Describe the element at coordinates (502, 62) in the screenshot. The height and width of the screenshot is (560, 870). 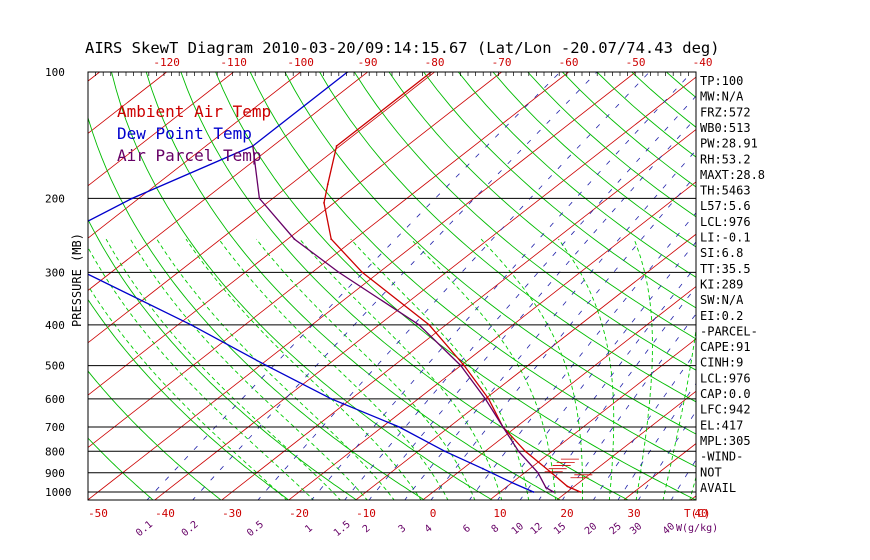
I see `top-temp-tick-label: -70` at that location.